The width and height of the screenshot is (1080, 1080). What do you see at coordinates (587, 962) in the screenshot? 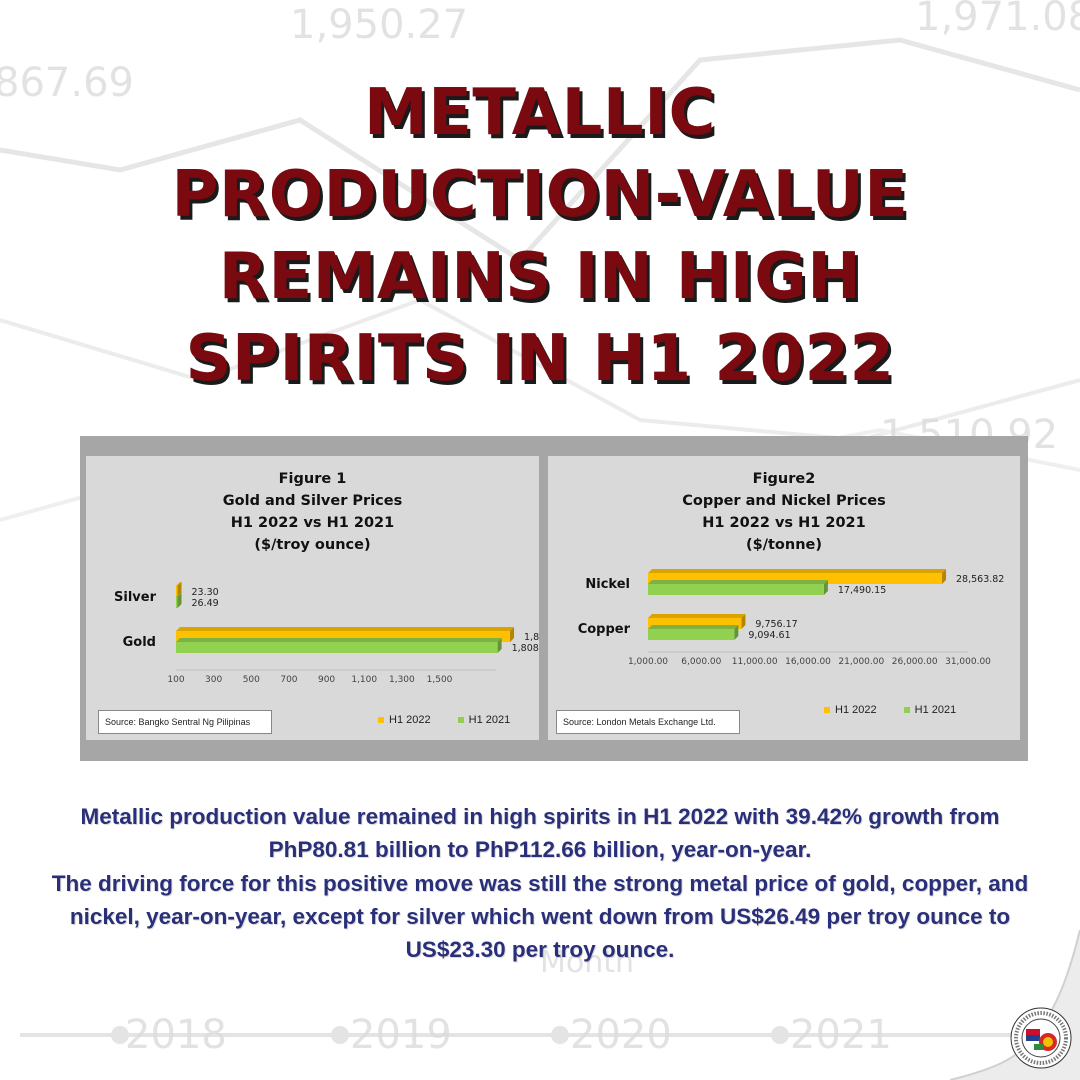
I see `bg-label: Month` at bounding box center [587, 962].